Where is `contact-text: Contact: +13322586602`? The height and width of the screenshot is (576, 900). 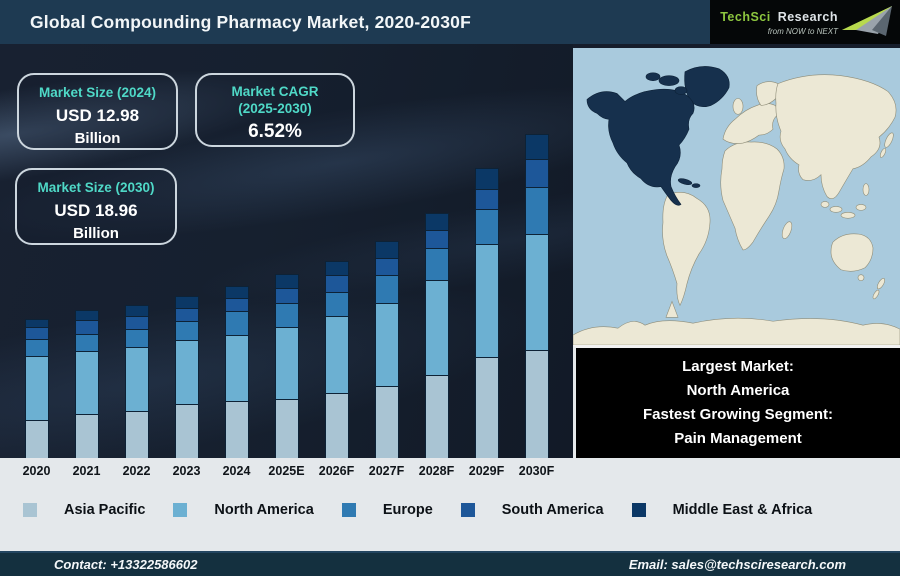 contact-text: Contact: +13322586602 is located at coordinates (126, 564).